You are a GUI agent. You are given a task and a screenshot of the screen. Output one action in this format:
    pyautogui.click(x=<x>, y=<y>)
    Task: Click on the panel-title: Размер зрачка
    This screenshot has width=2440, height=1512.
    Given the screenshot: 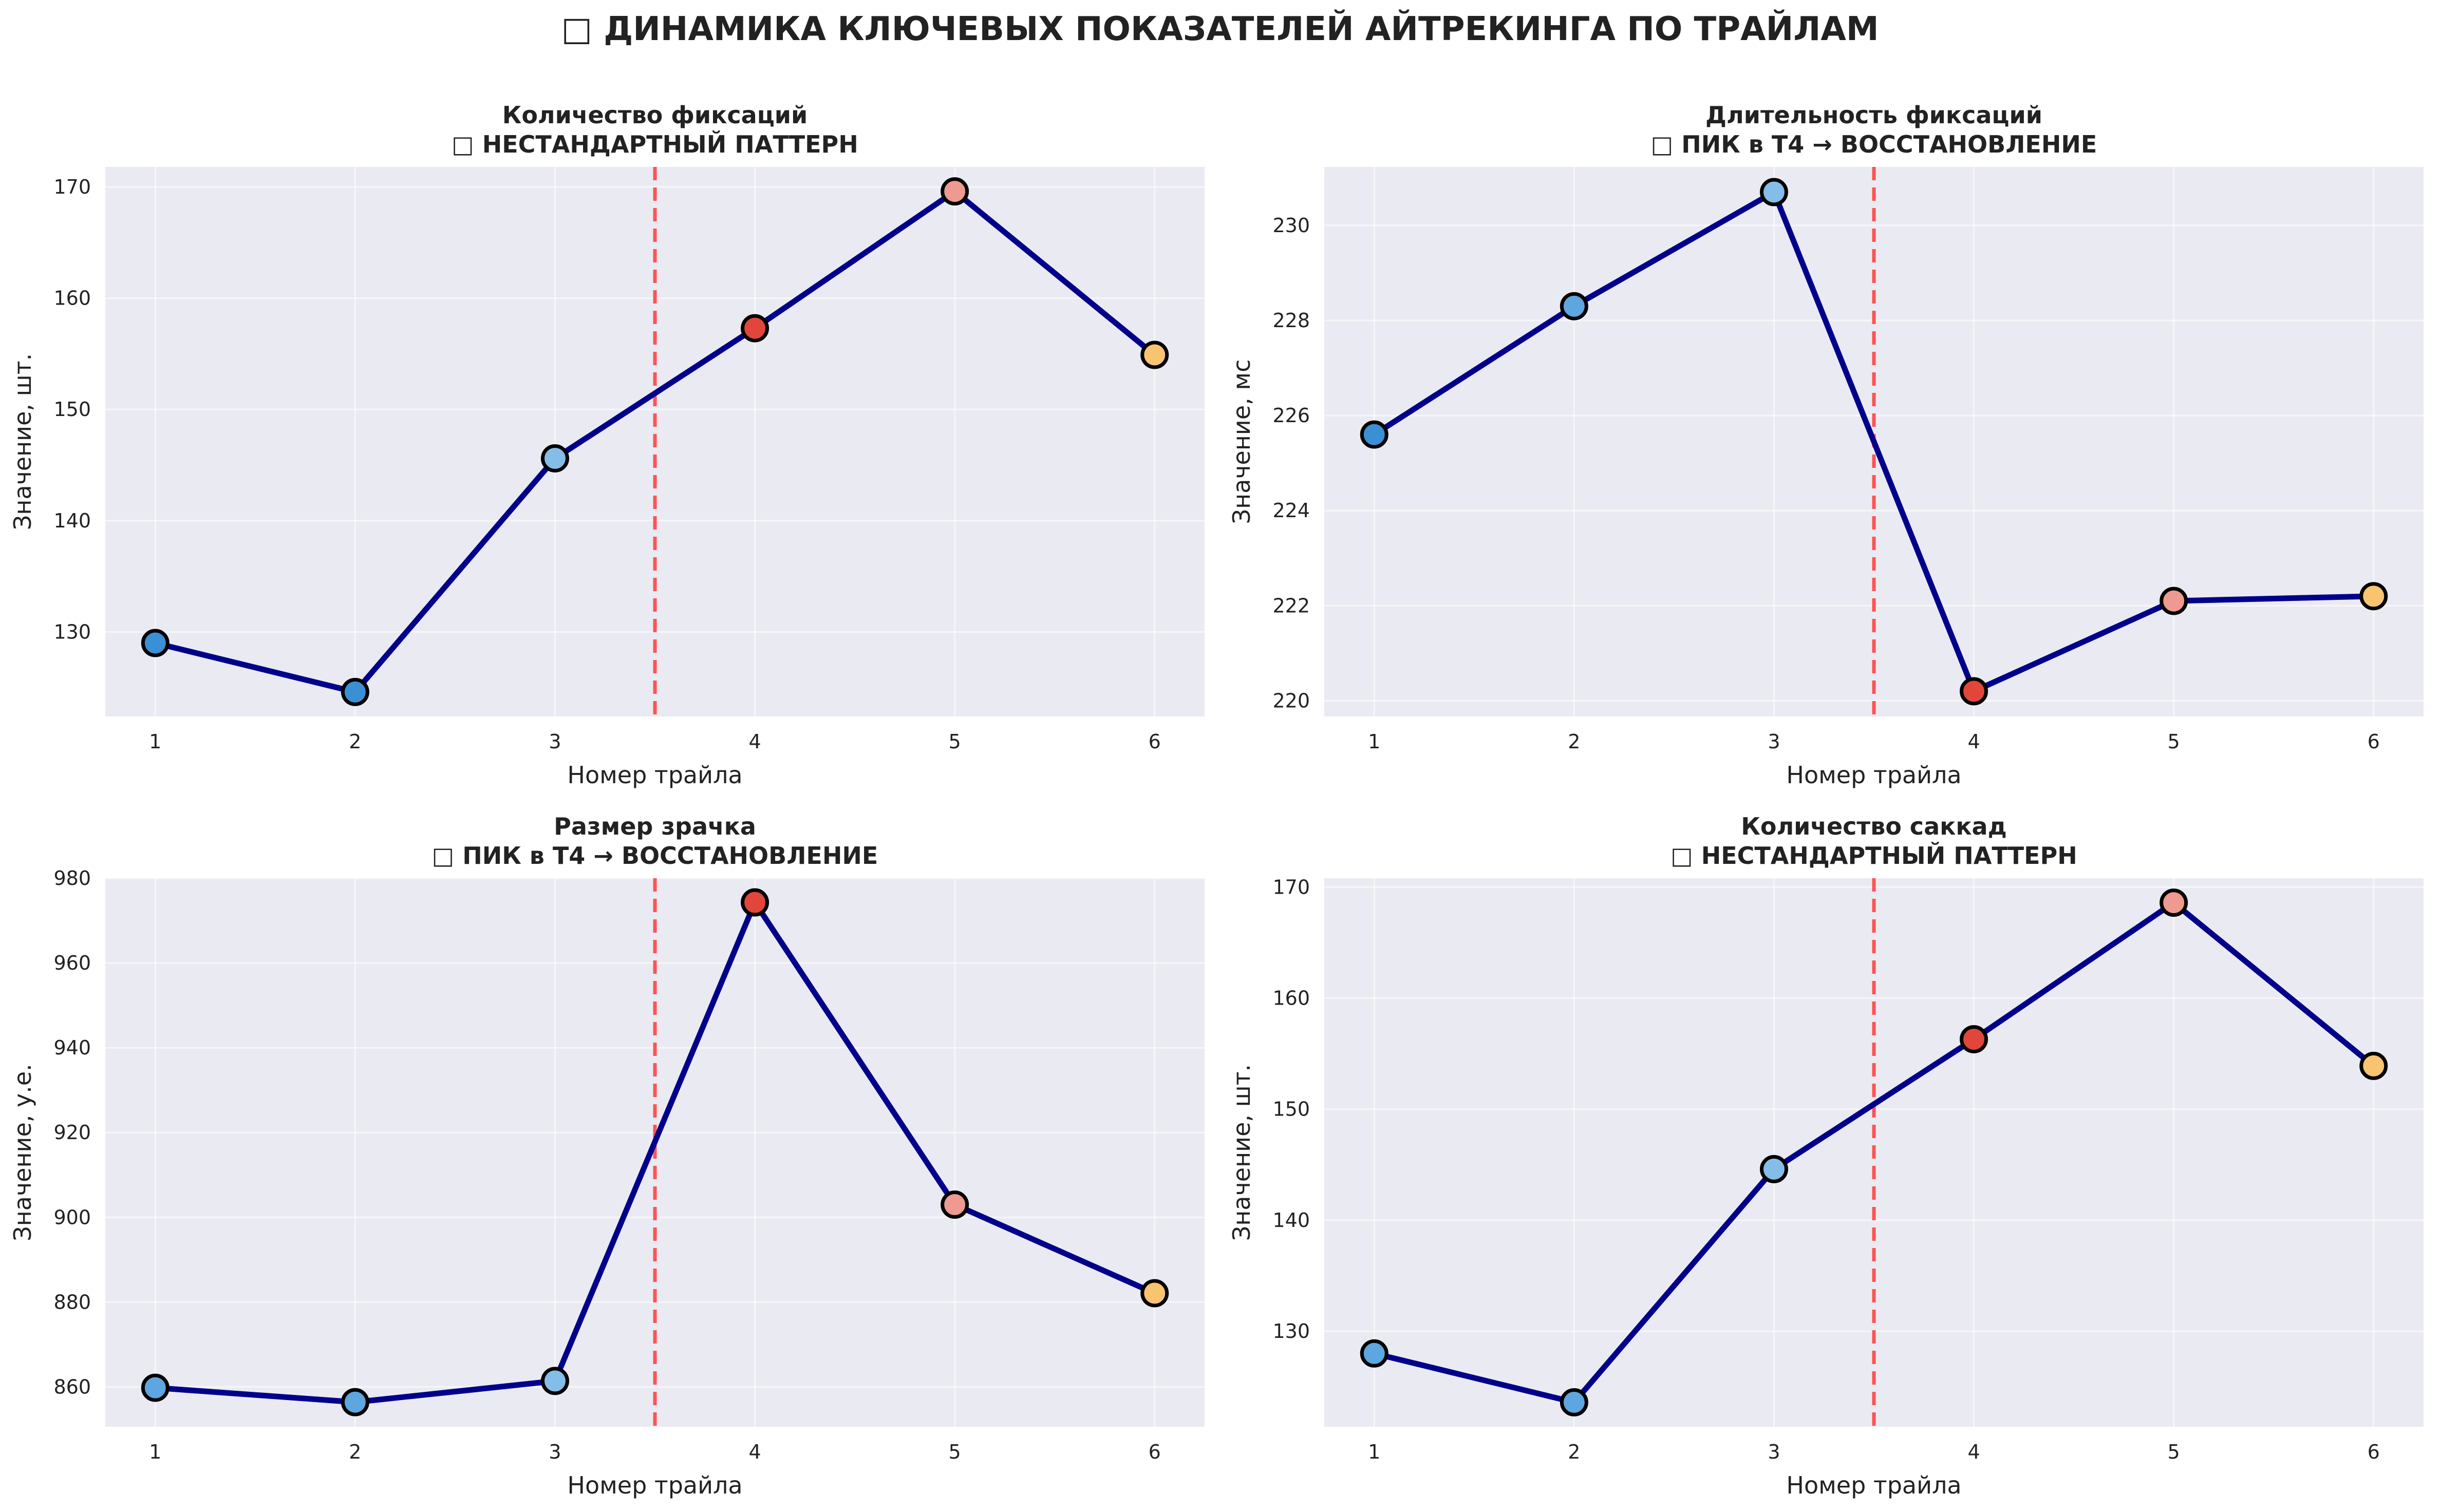 What is the action you would take?
    pyautogui.click(x=655, y=826)
    